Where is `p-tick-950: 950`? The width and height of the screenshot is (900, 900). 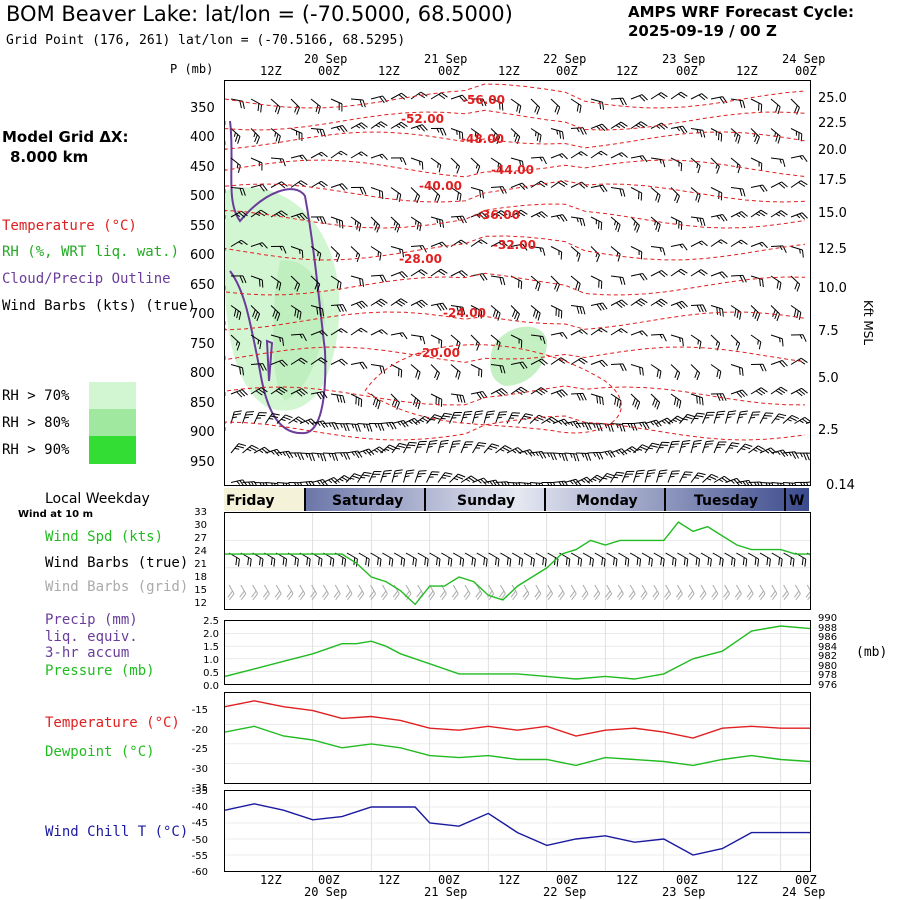 p-tick-950: 950 is located at coordinates (202, 462).